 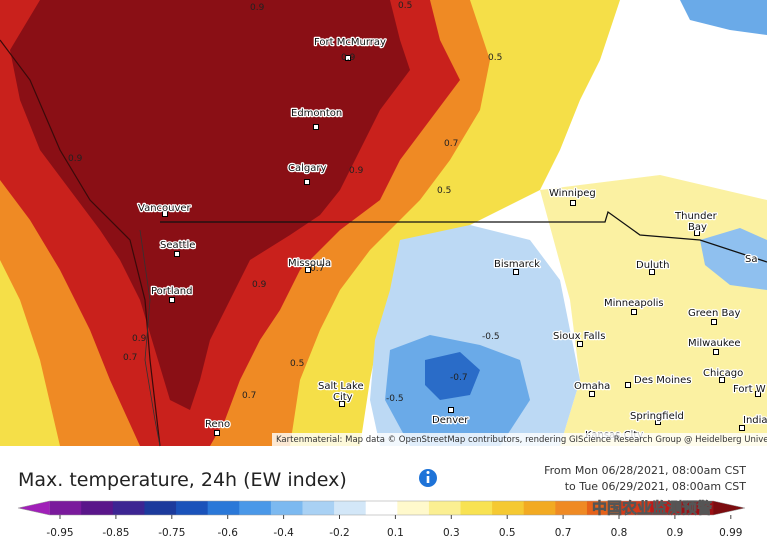 I want to click on legend-label: -0.4, so click(x=283, y=533).